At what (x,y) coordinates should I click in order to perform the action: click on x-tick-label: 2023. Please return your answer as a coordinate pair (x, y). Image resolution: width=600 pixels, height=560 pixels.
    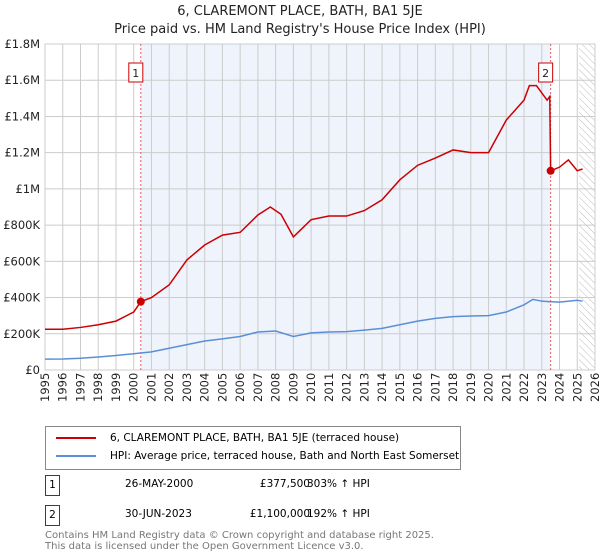
    Looking at the image, I should click on (542, 387).